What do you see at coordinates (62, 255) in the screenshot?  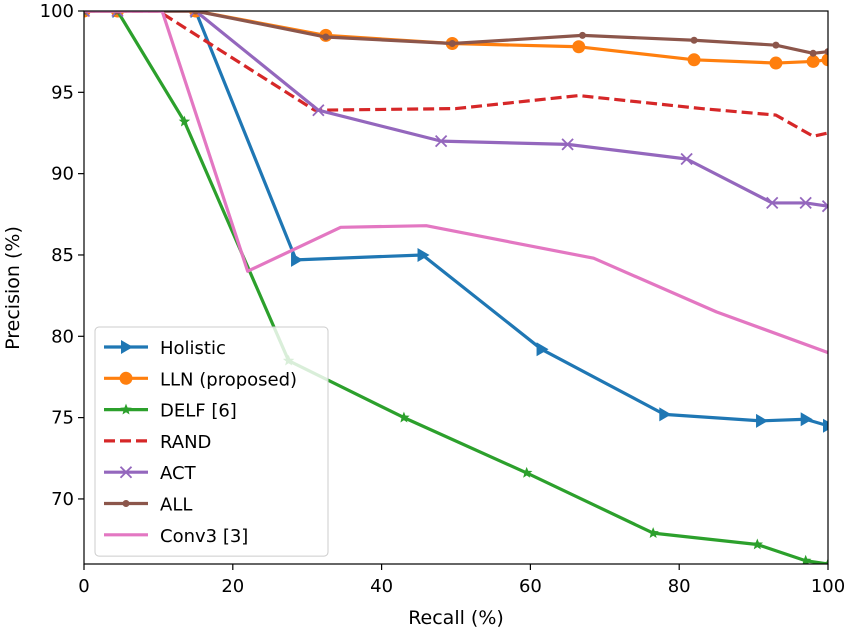 I see `y-tick-label: 85` at bounding box center [62, 255].